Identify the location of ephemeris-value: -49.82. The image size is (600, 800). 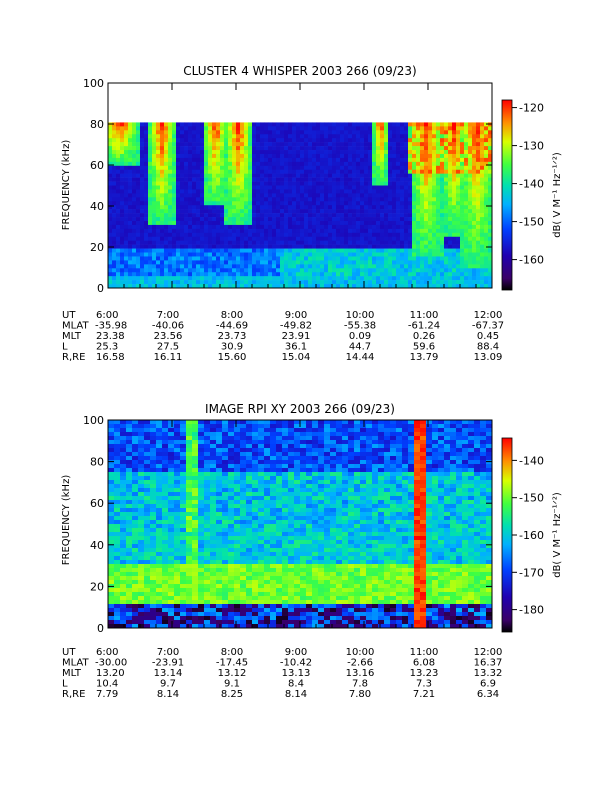
(296, 326).